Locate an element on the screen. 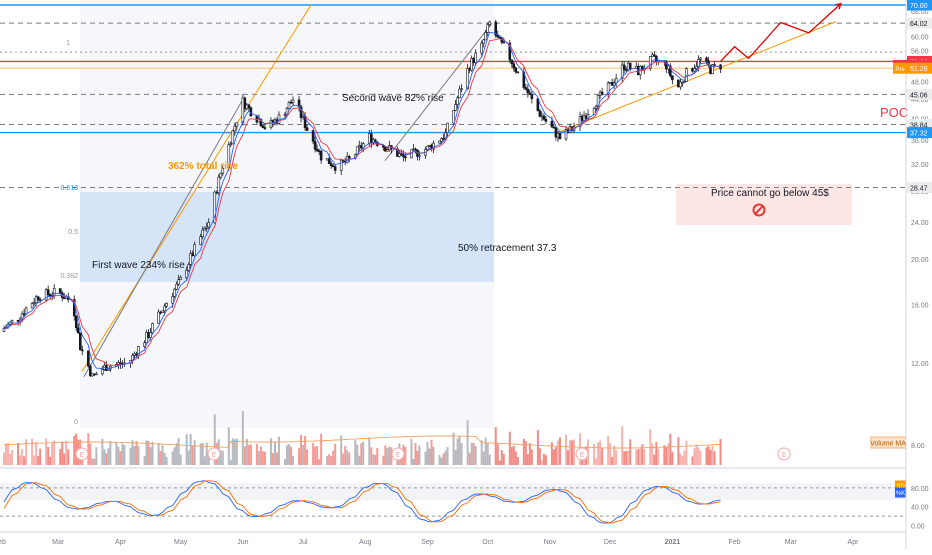  forbidden-icon is located at coordinates (759, 210).